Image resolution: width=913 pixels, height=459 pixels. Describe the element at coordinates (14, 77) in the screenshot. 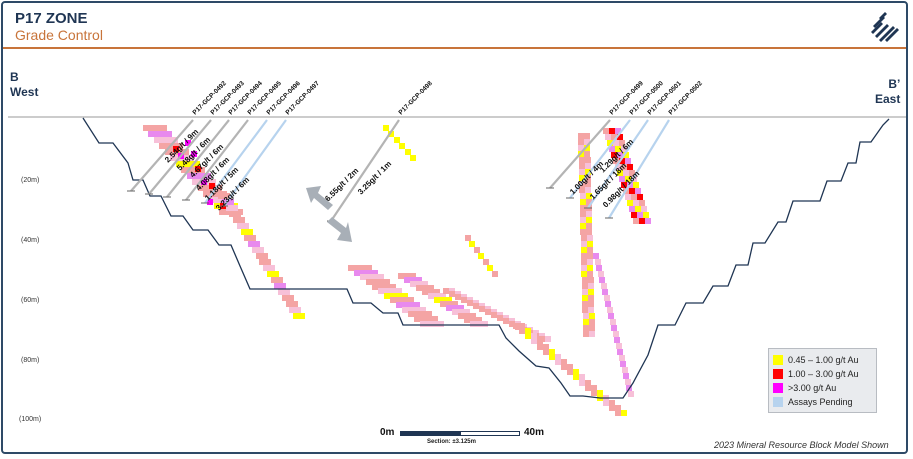

I see `section-end-west-letter: B` at that location.